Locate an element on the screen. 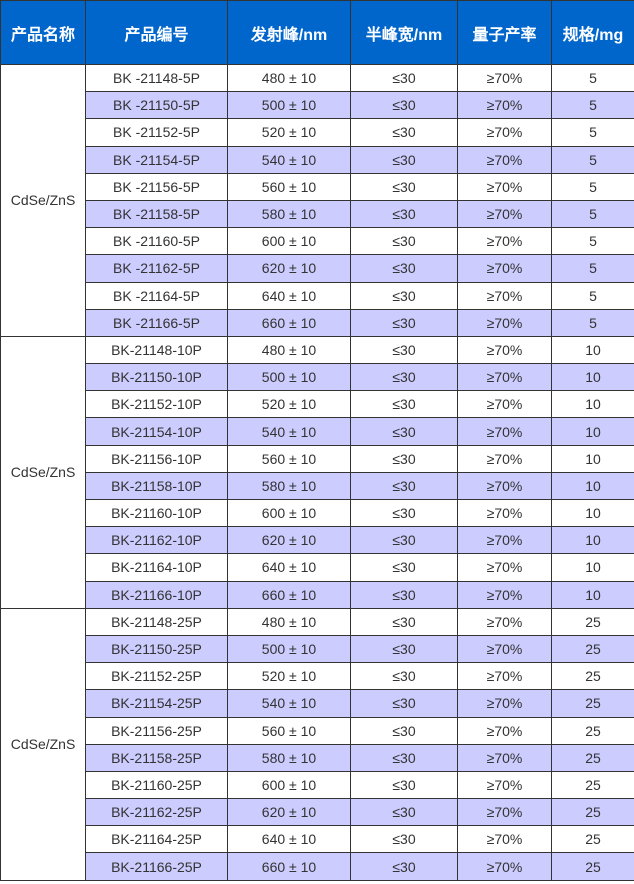 The width and height of the screenshot is (634, 884). table-row: BK-21156-25P 560 ± 10 ≤30 ≥70% 25 is located at coordinates (317, 730).